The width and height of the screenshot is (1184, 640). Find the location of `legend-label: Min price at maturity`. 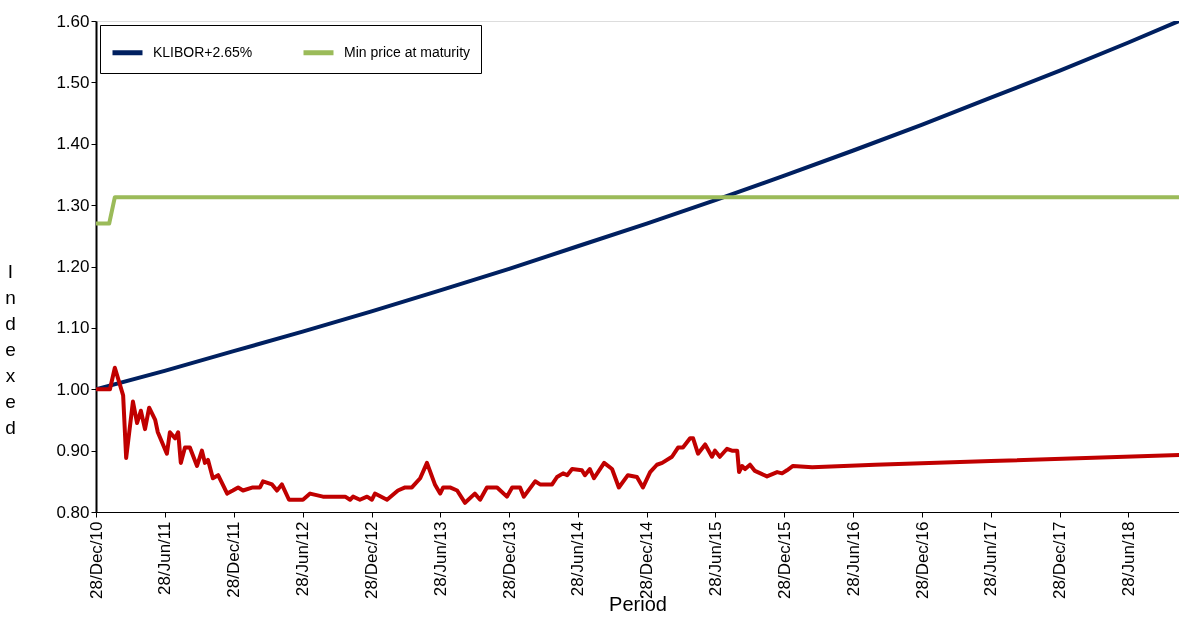

legend-label: Min price at maturity is located at coordinates (407, 51).